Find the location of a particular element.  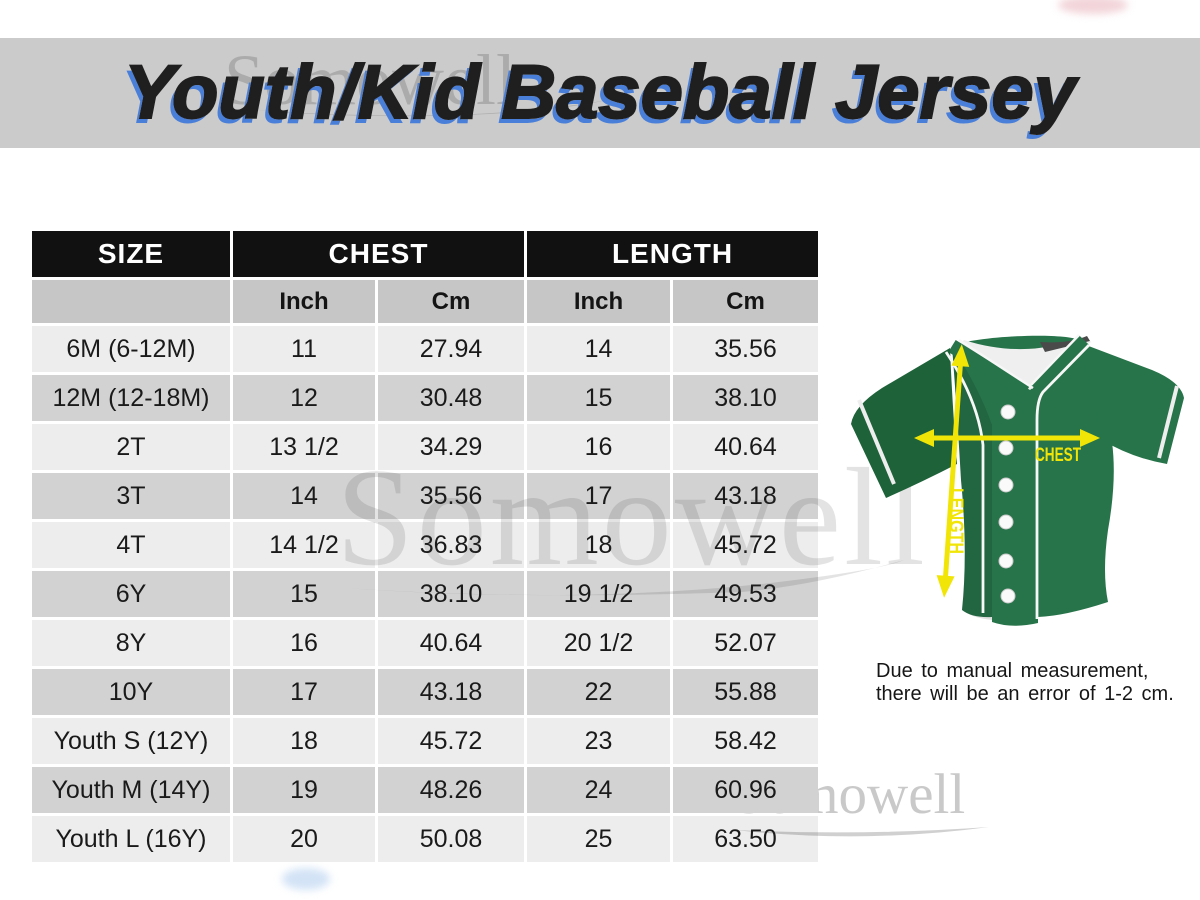

table-cell: 20 is located at coordinates (304, 839).